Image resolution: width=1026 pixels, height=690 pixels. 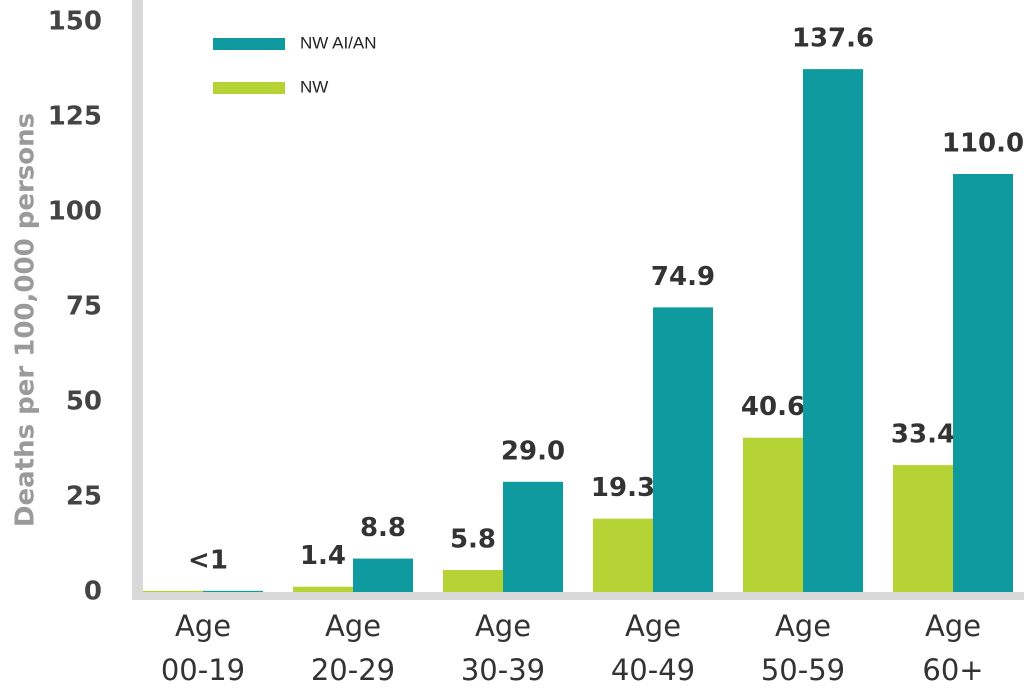 I want to click on legend-label: NW AI/AN, so click(x=338, y=42).